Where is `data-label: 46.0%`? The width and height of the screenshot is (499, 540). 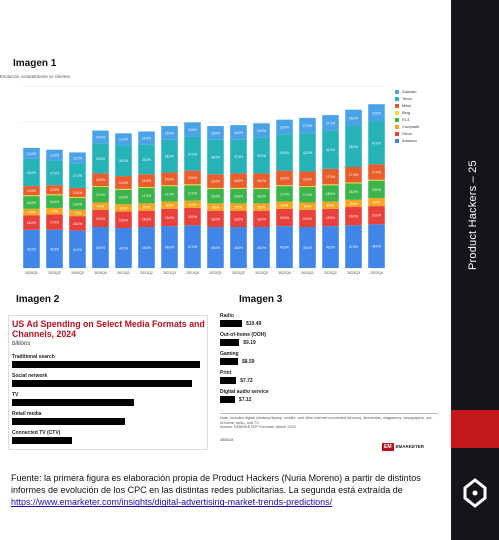
data-label: 46.0% is located at coordinates (169, 248).